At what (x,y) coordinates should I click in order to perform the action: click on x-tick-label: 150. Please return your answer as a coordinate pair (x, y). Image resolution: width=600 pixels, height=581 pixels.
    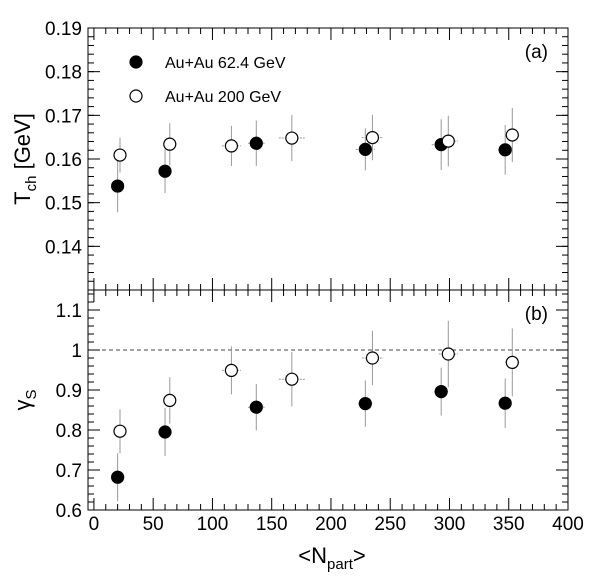
    Looking at the image, I should click on (272, 524).